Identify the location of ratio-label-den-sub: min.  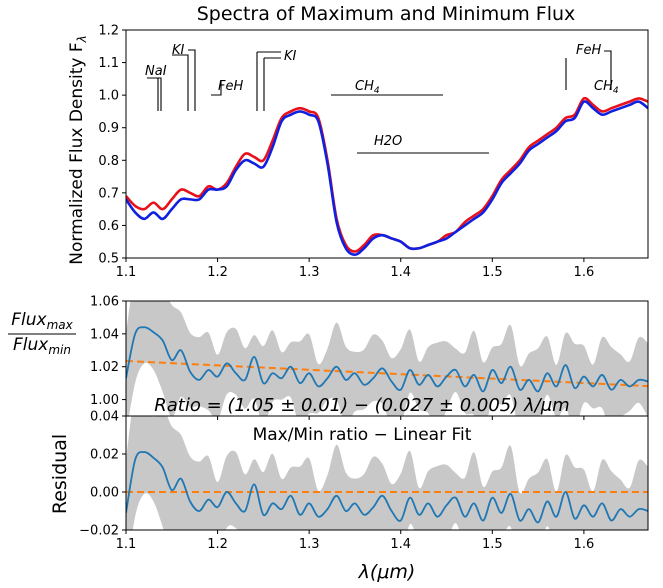
(59, 350).